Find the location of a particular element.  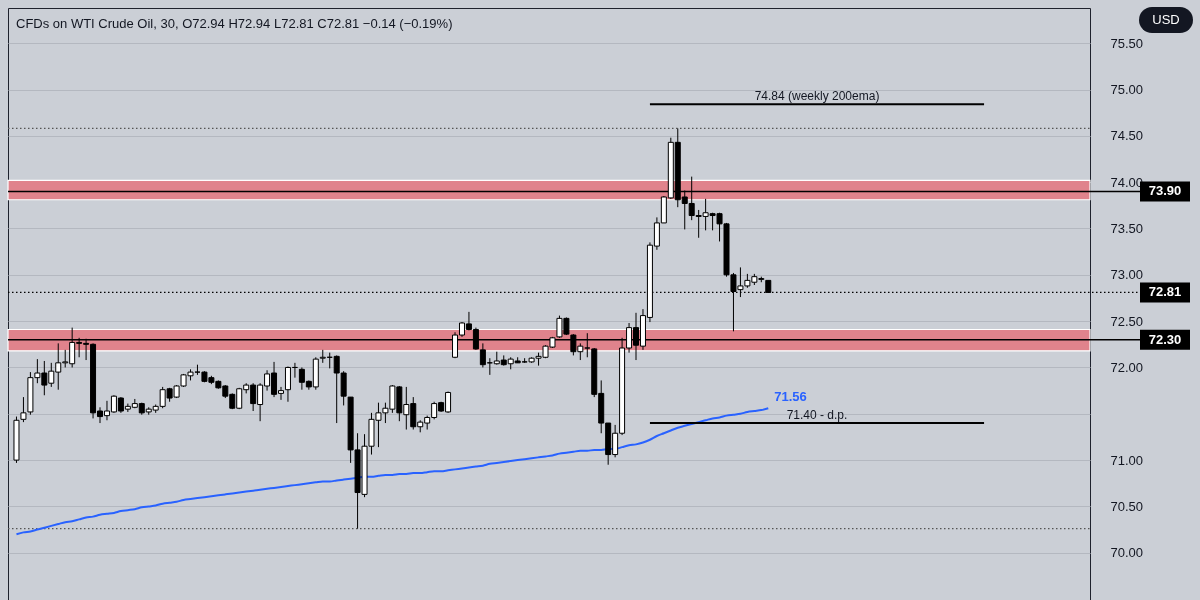

ref-line-label: 72.30 is located at coordinates (1165, 339).